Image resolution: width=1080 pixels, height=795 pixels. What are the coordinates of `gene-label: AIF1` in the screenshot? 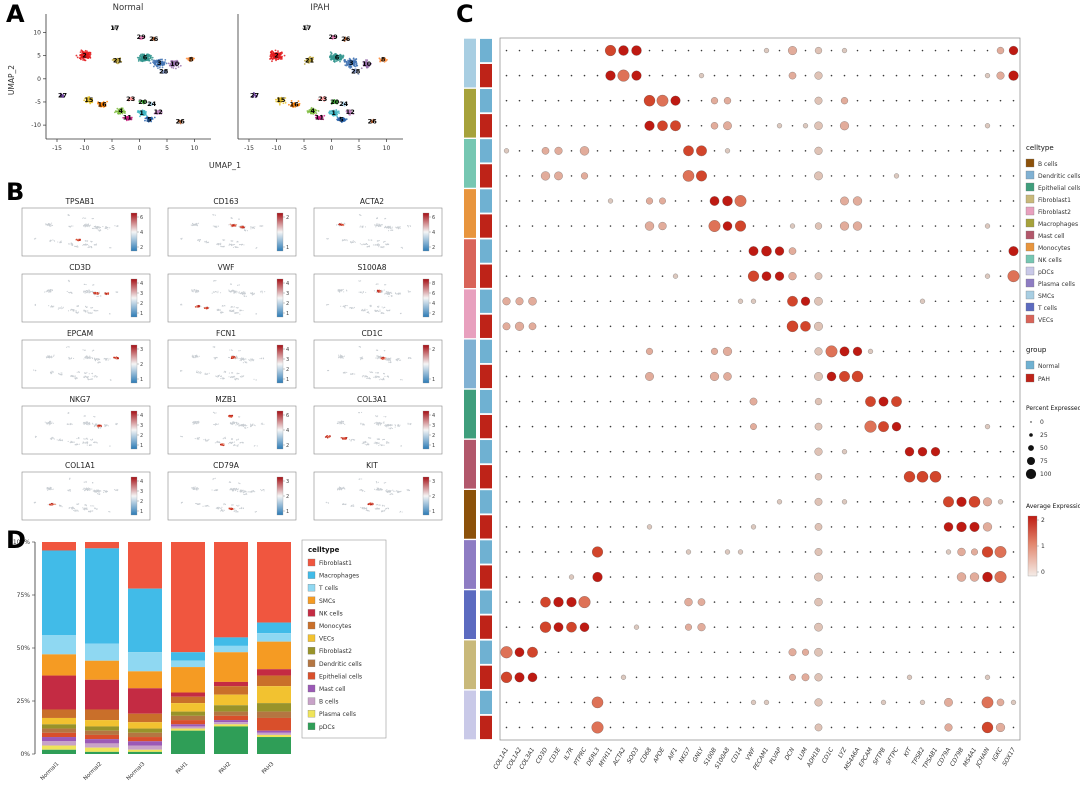 It's located at (672, 755).